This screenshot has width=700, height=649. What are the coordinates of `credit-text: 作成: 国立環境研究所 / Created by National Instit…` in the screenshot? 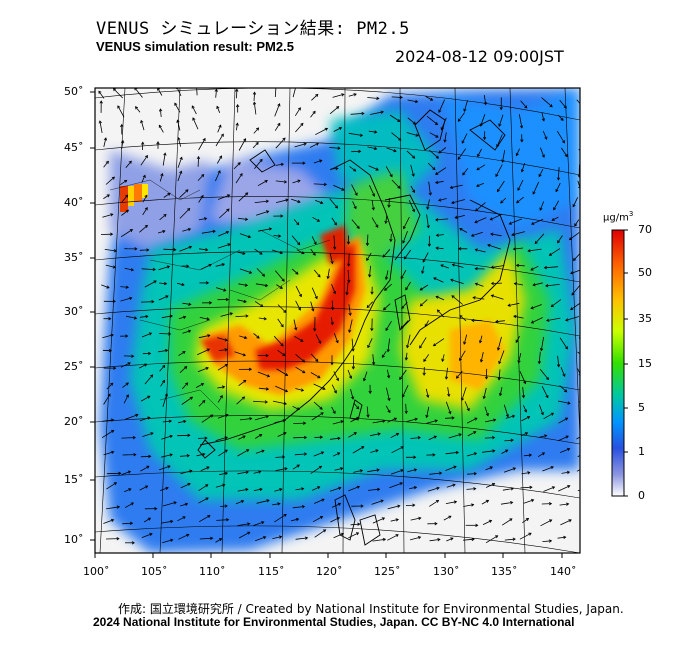 It's located at (371, 609).